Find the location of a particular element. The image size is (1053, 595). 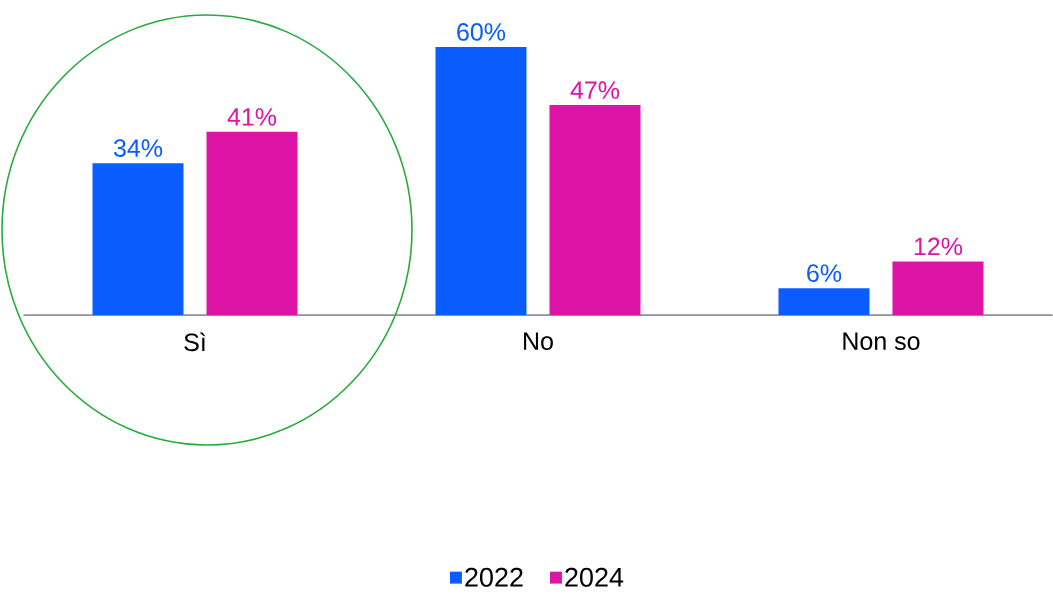

data-label: 12% is located at coordinates (938, 246).